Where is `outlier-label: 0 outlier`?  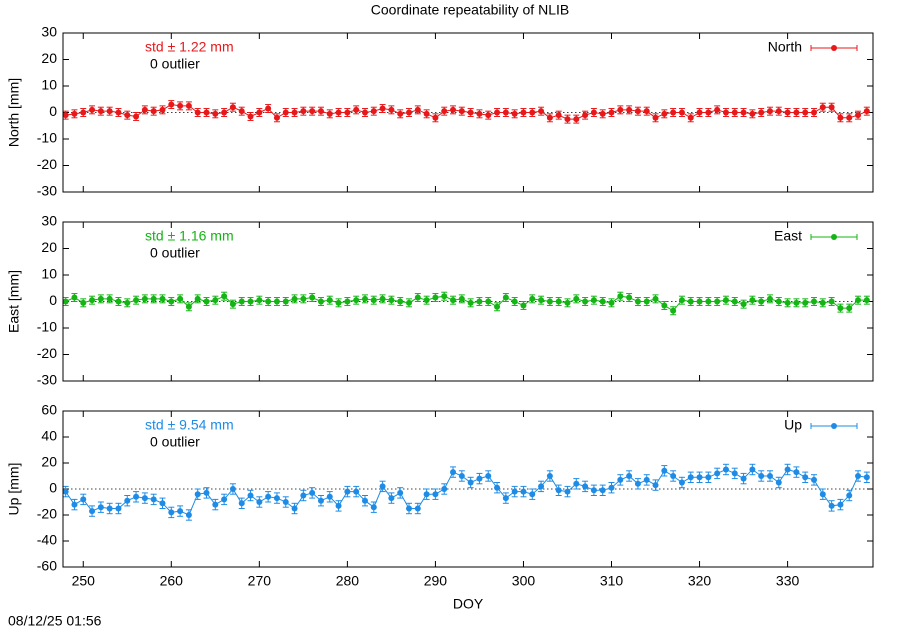
outlier-label: 0 outlier is located at coordinates (175, 442).